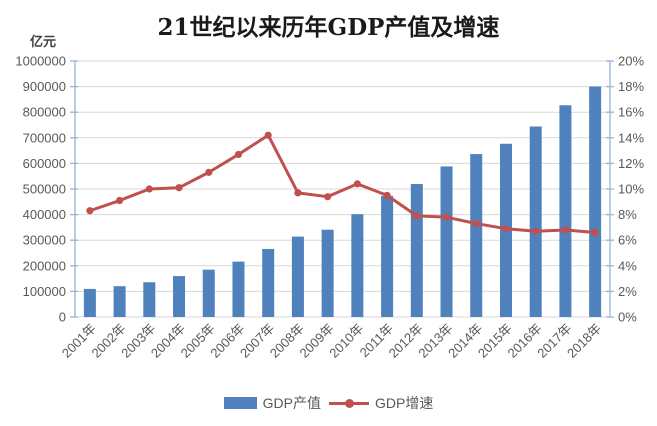 The image size is (657, 426). I want to click on bar-2005年, so click(208, 293).